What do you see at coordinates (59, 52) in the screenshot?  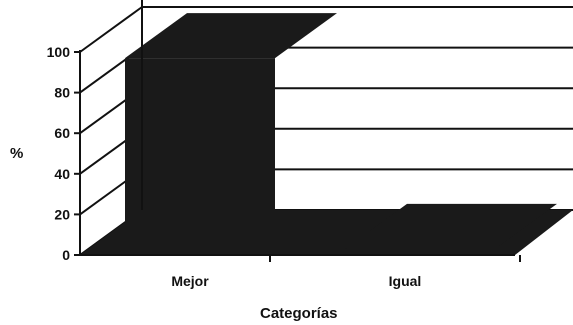 I see `y-tick-label: 100` at bounding box center [59, 52].